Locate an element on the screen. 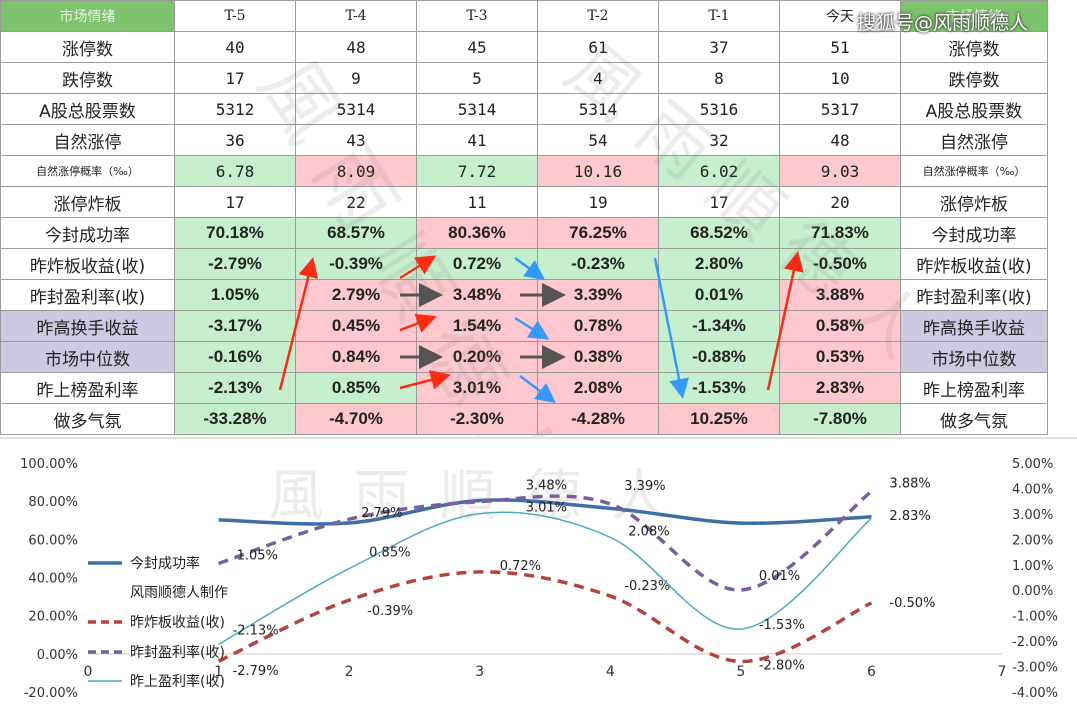  data-cell: 19 is located at coordinates (598, 202).